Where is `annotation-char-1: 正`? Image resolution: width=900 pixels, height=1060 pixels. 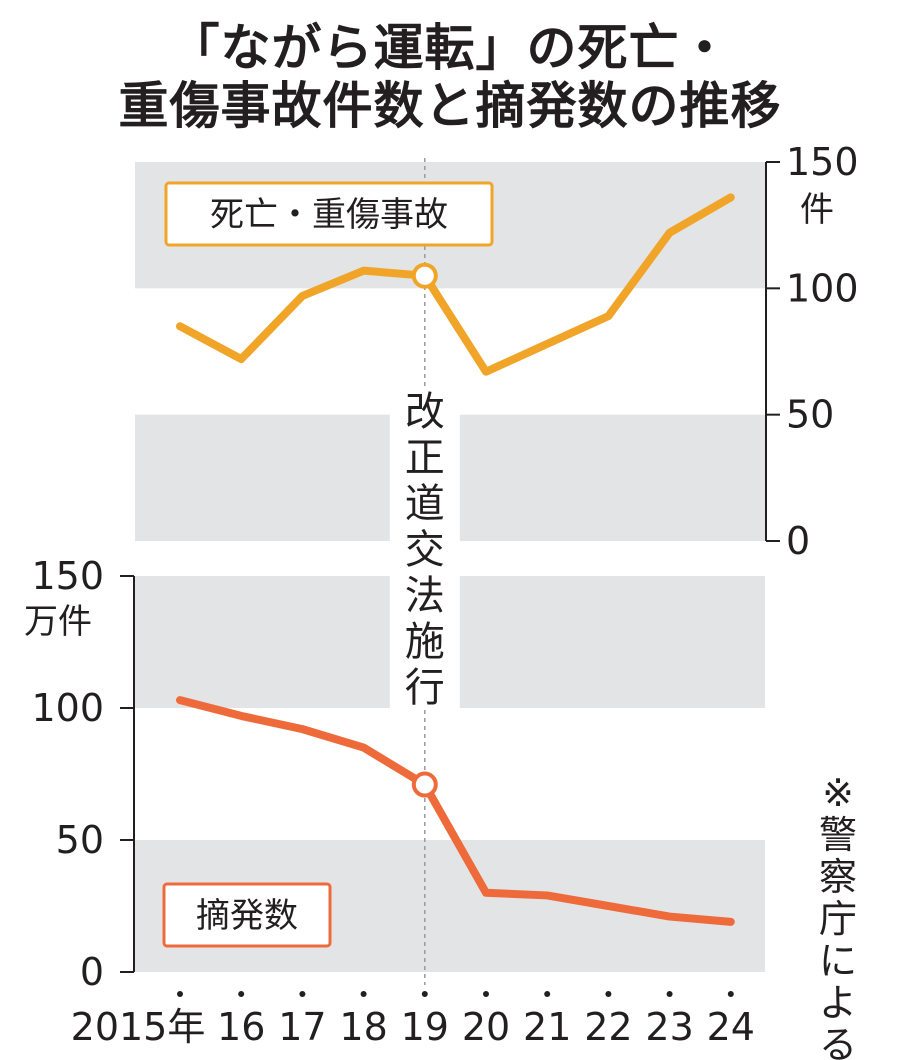 annotation-char-1: 正 is located at coordinates (425, 458).